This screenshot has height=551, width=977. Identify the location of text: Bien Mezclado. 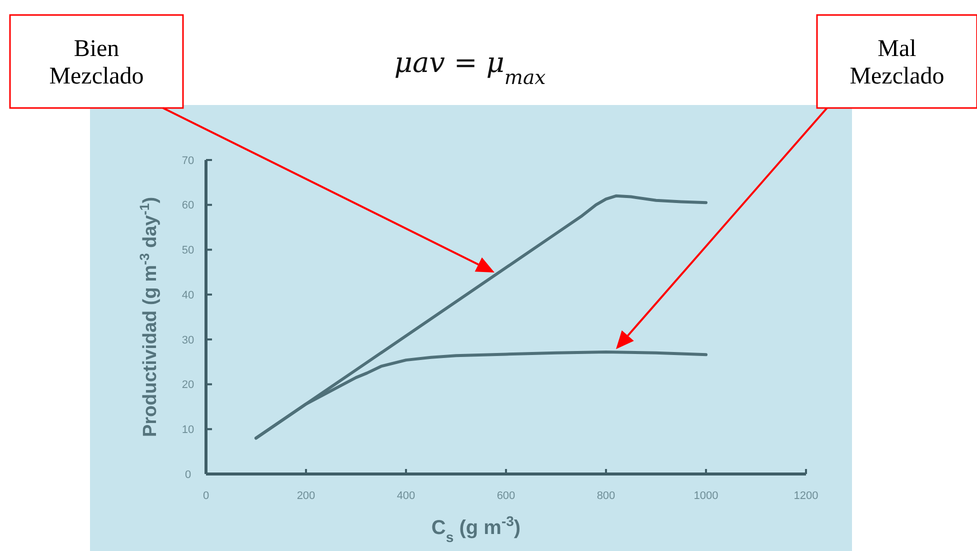
(96, 63).